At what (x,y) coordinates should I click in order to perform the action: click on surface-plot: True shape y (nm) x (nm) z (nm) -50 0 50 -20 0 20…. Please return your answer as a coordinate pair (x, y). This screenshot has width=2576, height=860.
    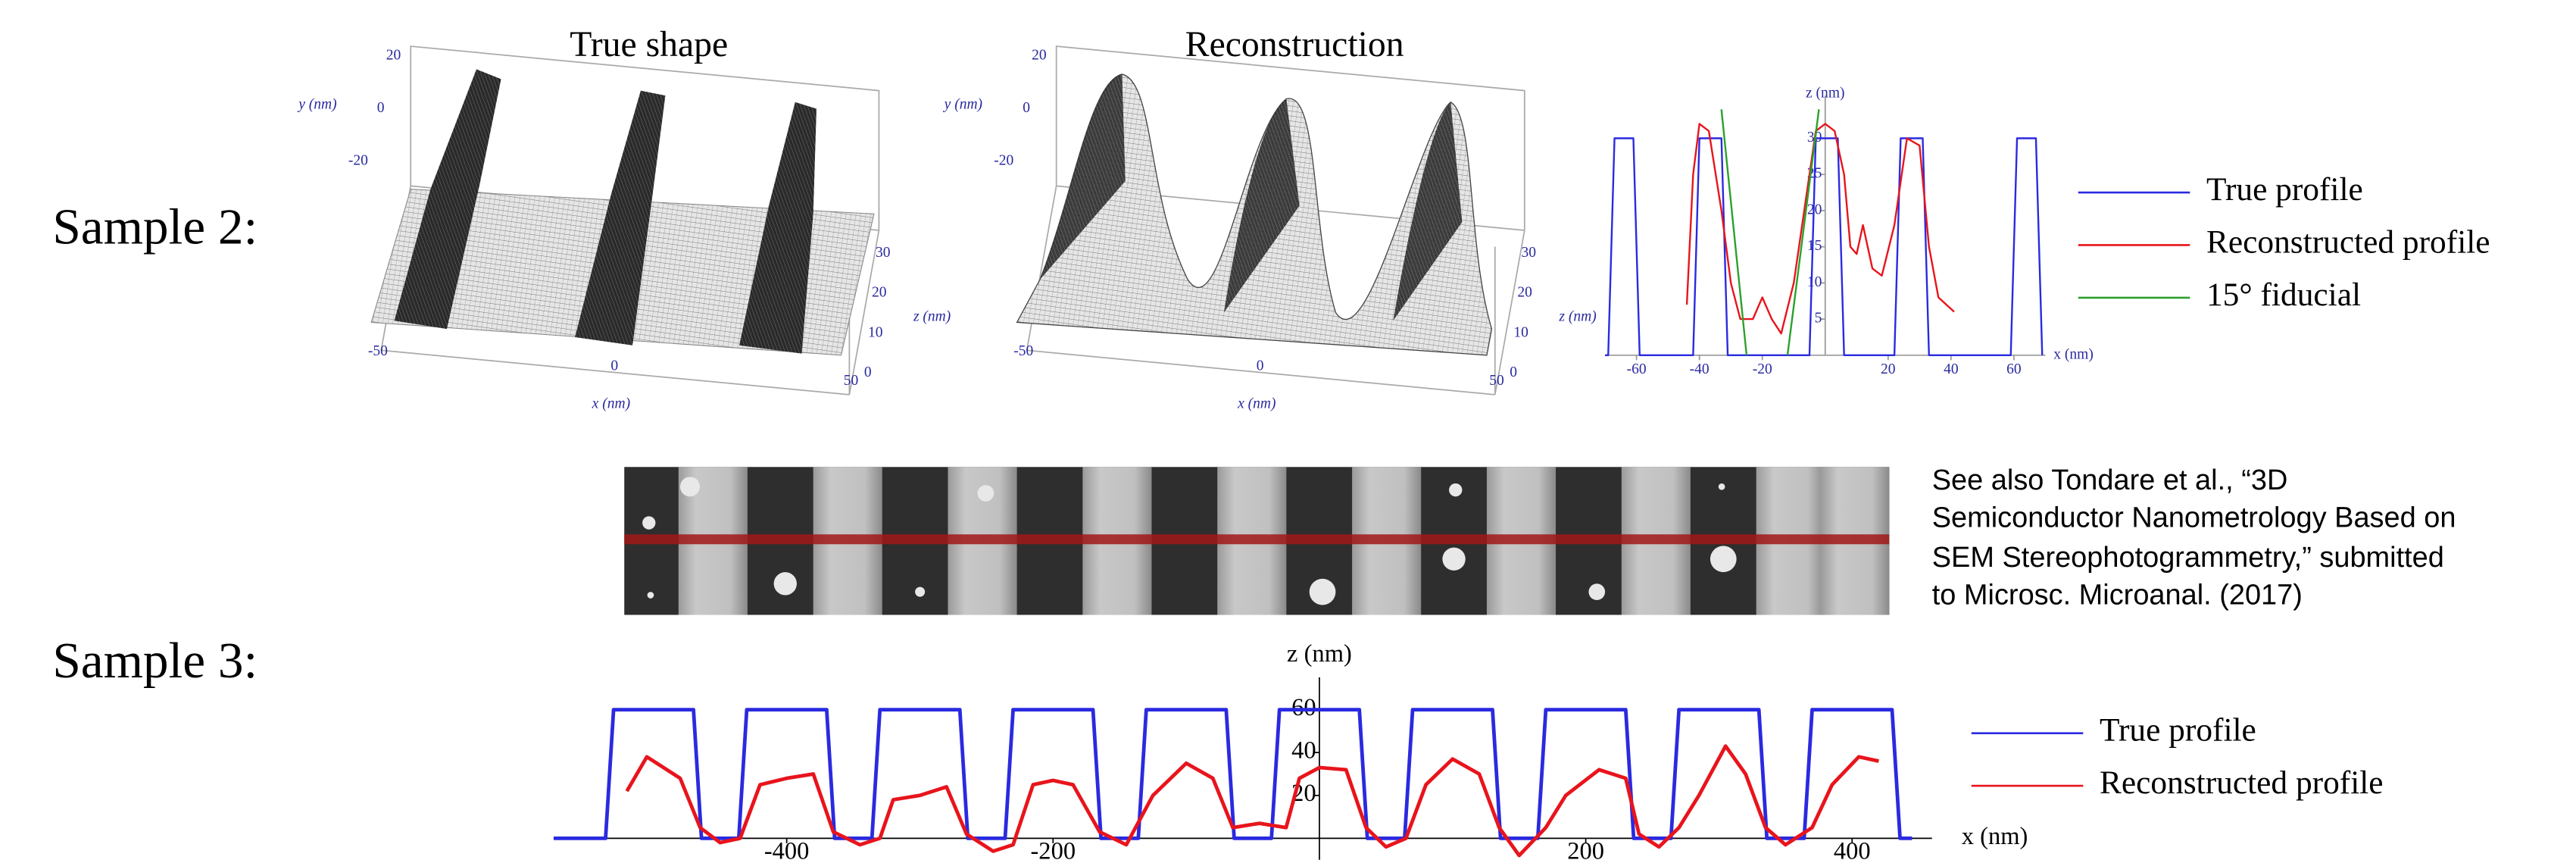
    Looking at the image, I should click on (624, 217).